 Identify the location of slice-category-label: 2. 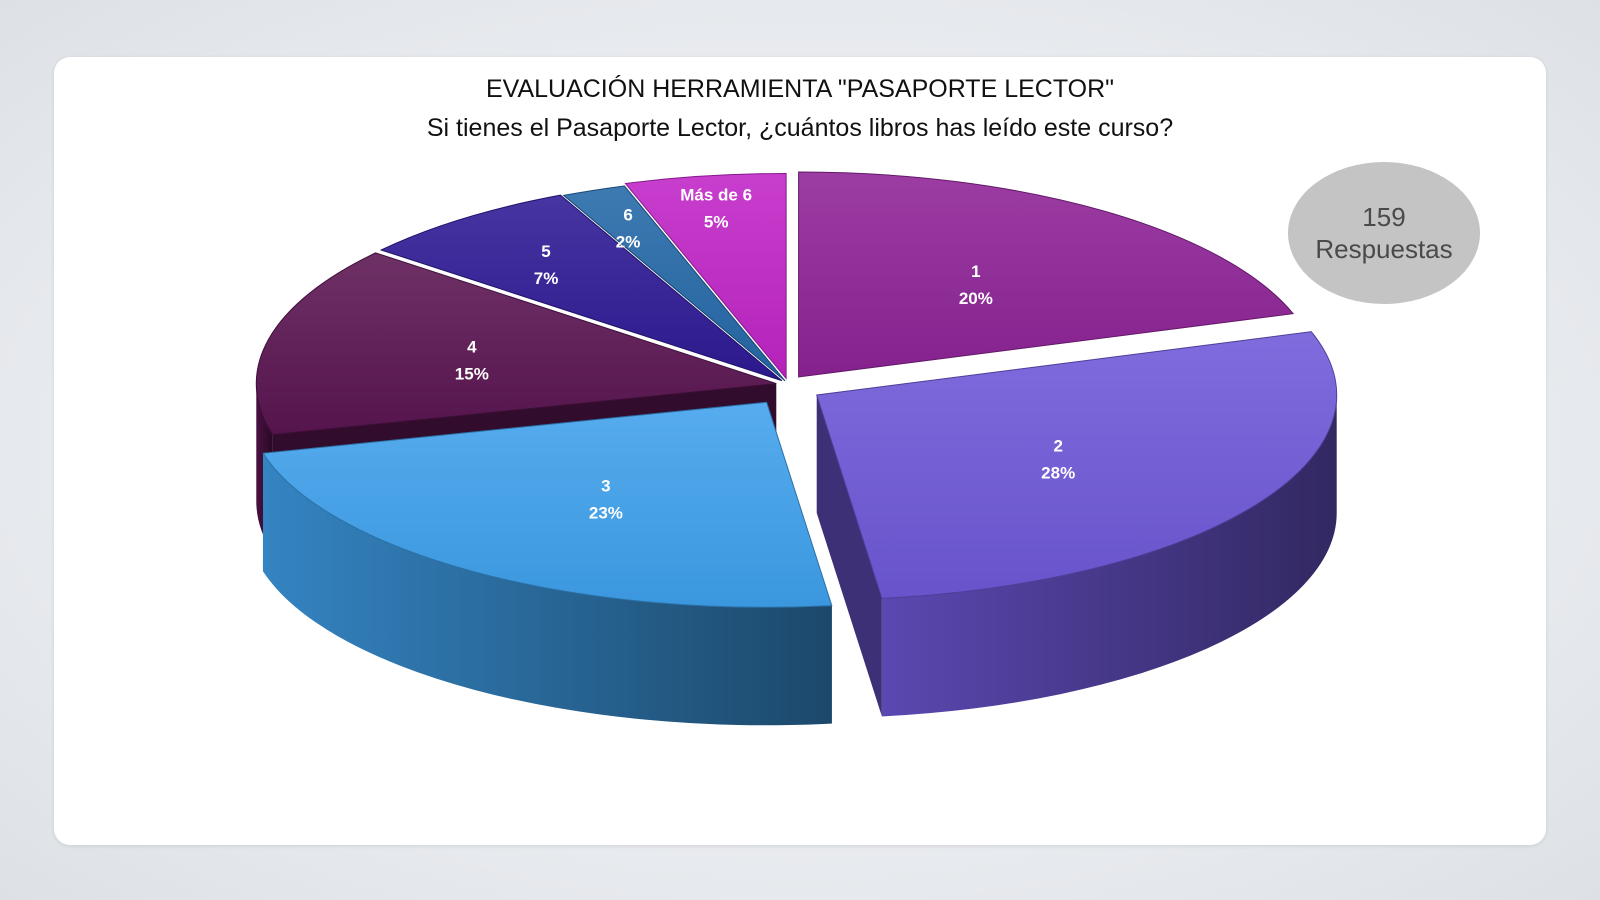
(1057, 445).